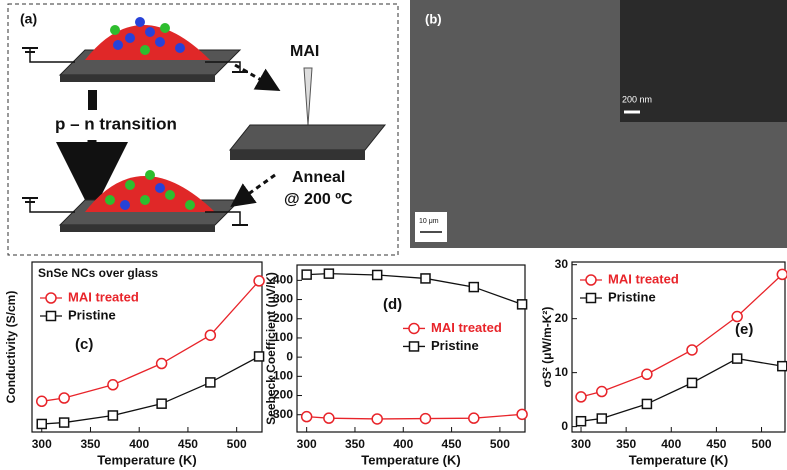 The height and width of the screenshot is (470, 787). Describe the element at coordinates (703, 61) in the screenshot. I see `sem-inset` at that location.